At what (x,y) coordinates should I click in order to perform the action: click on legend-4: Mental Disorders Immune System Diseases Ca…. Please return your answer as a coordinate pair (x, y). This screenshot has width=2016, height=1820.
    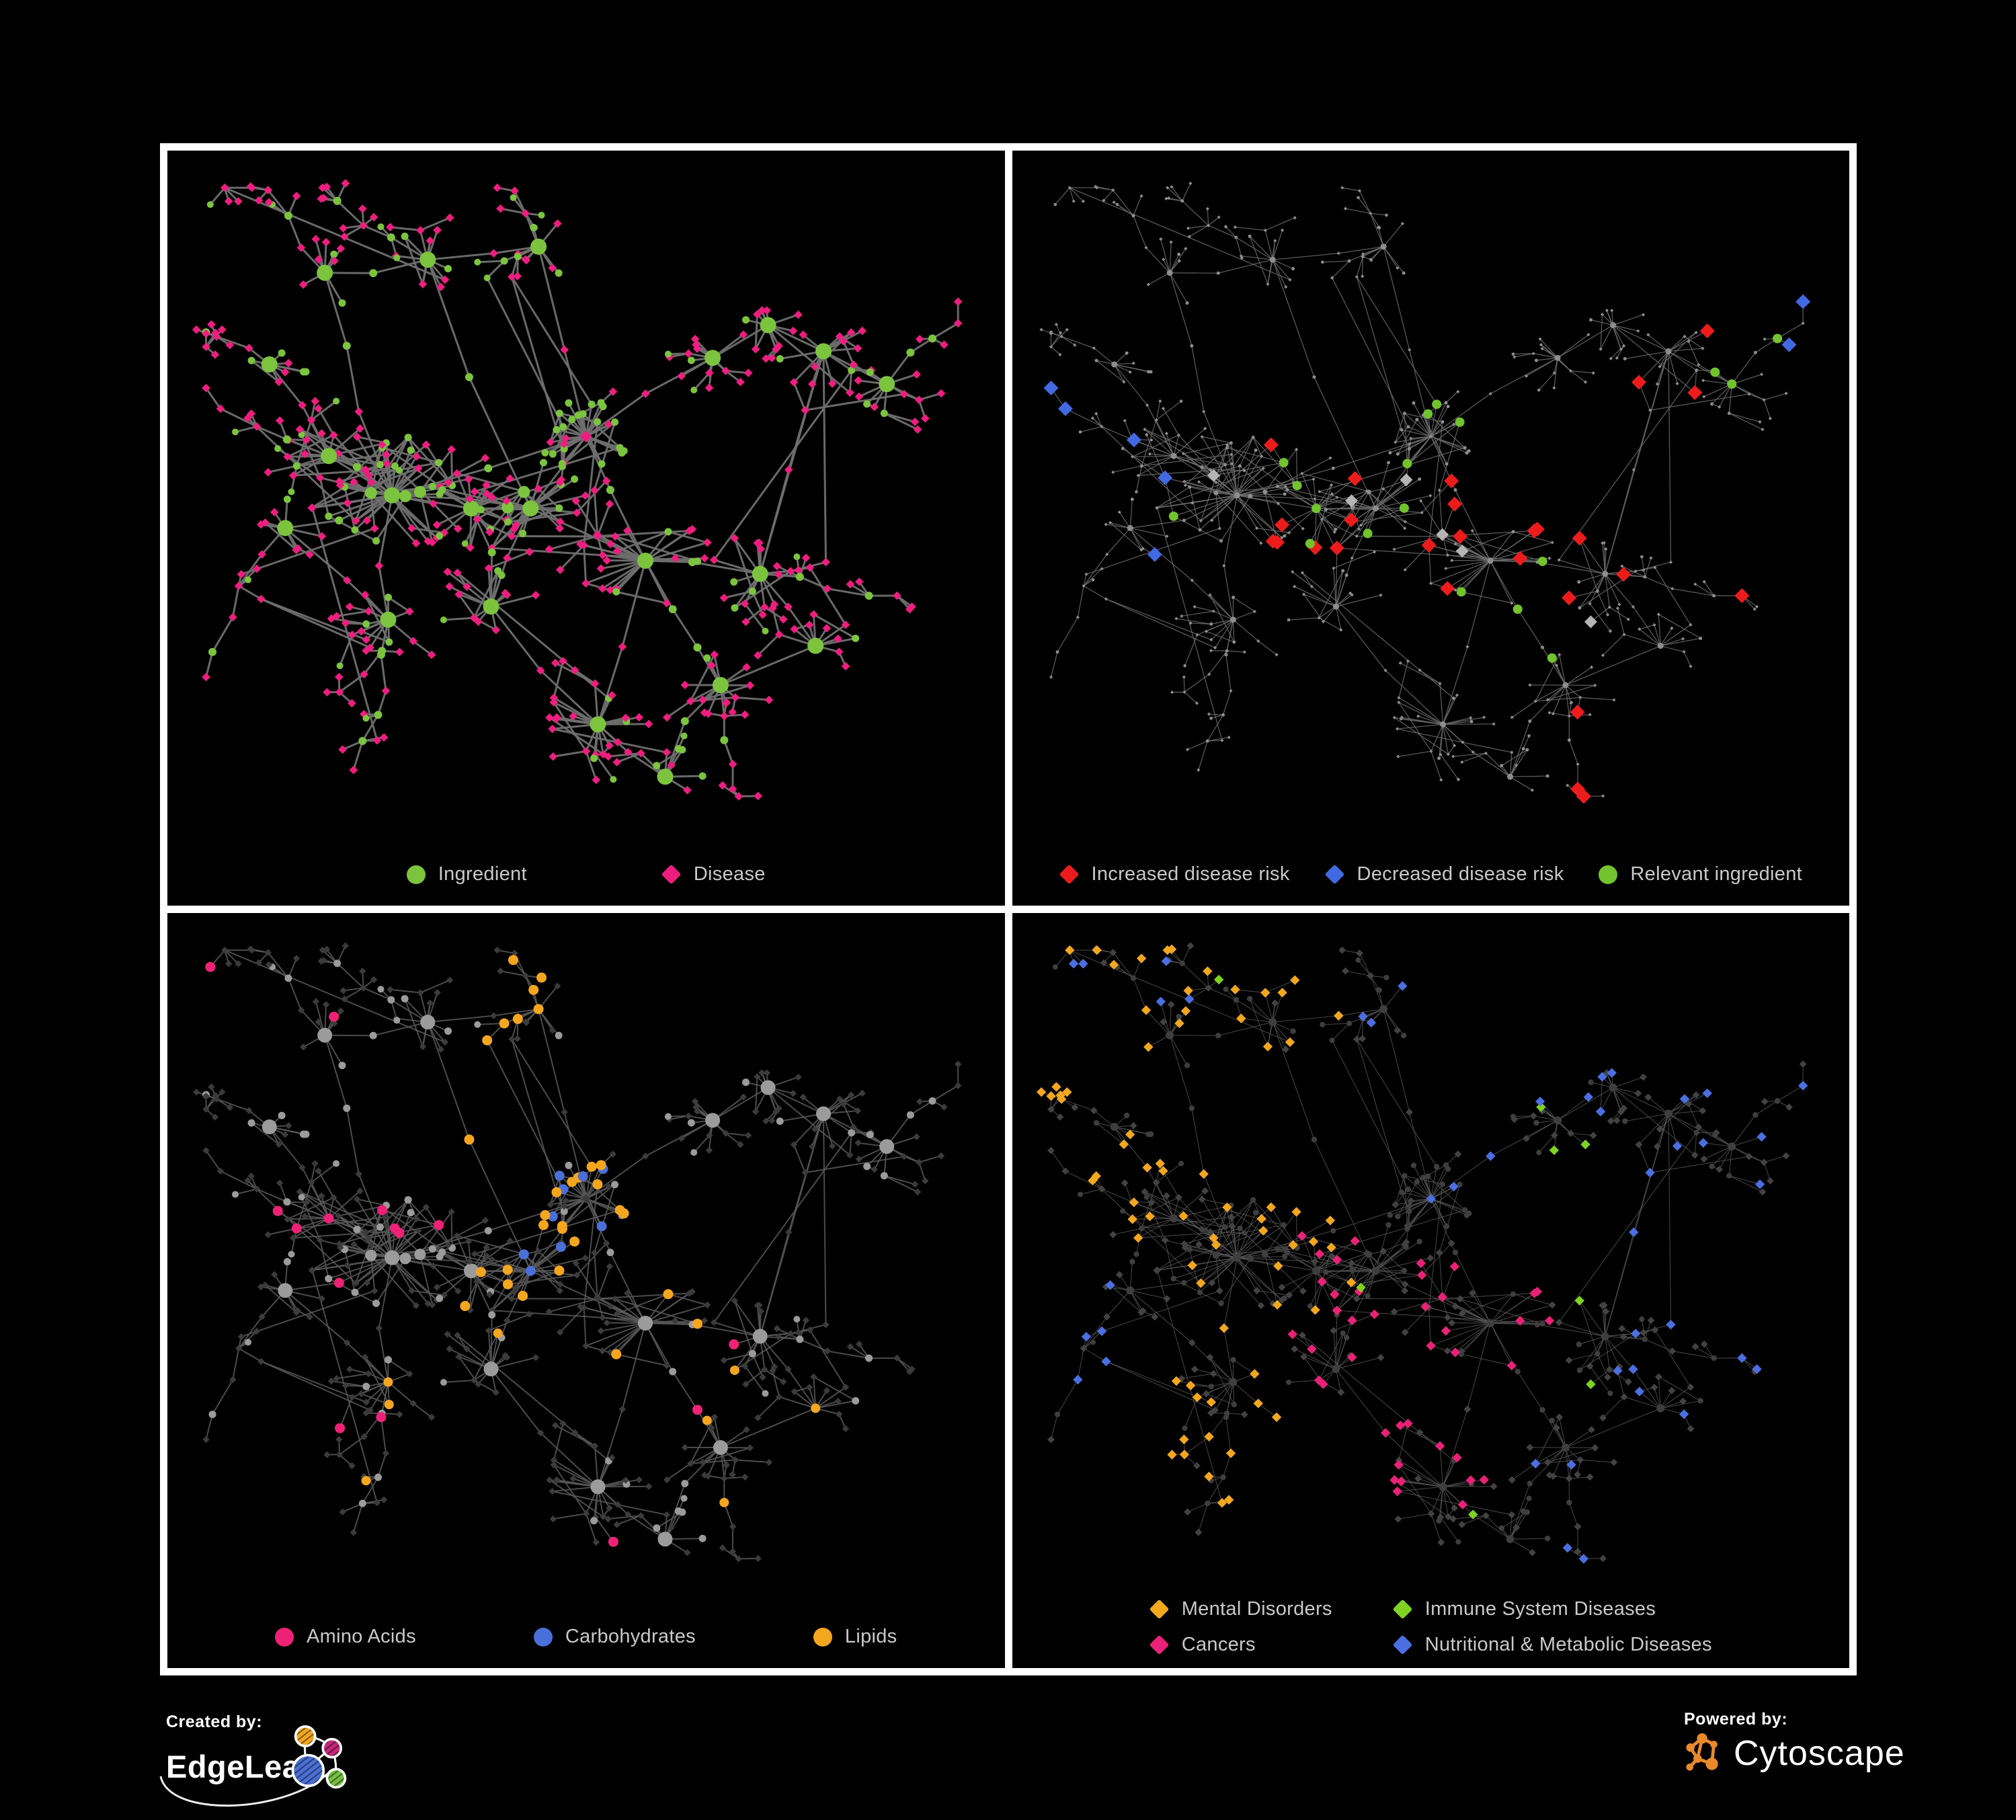
    Looking at the image, I should click on (1431, 1627).